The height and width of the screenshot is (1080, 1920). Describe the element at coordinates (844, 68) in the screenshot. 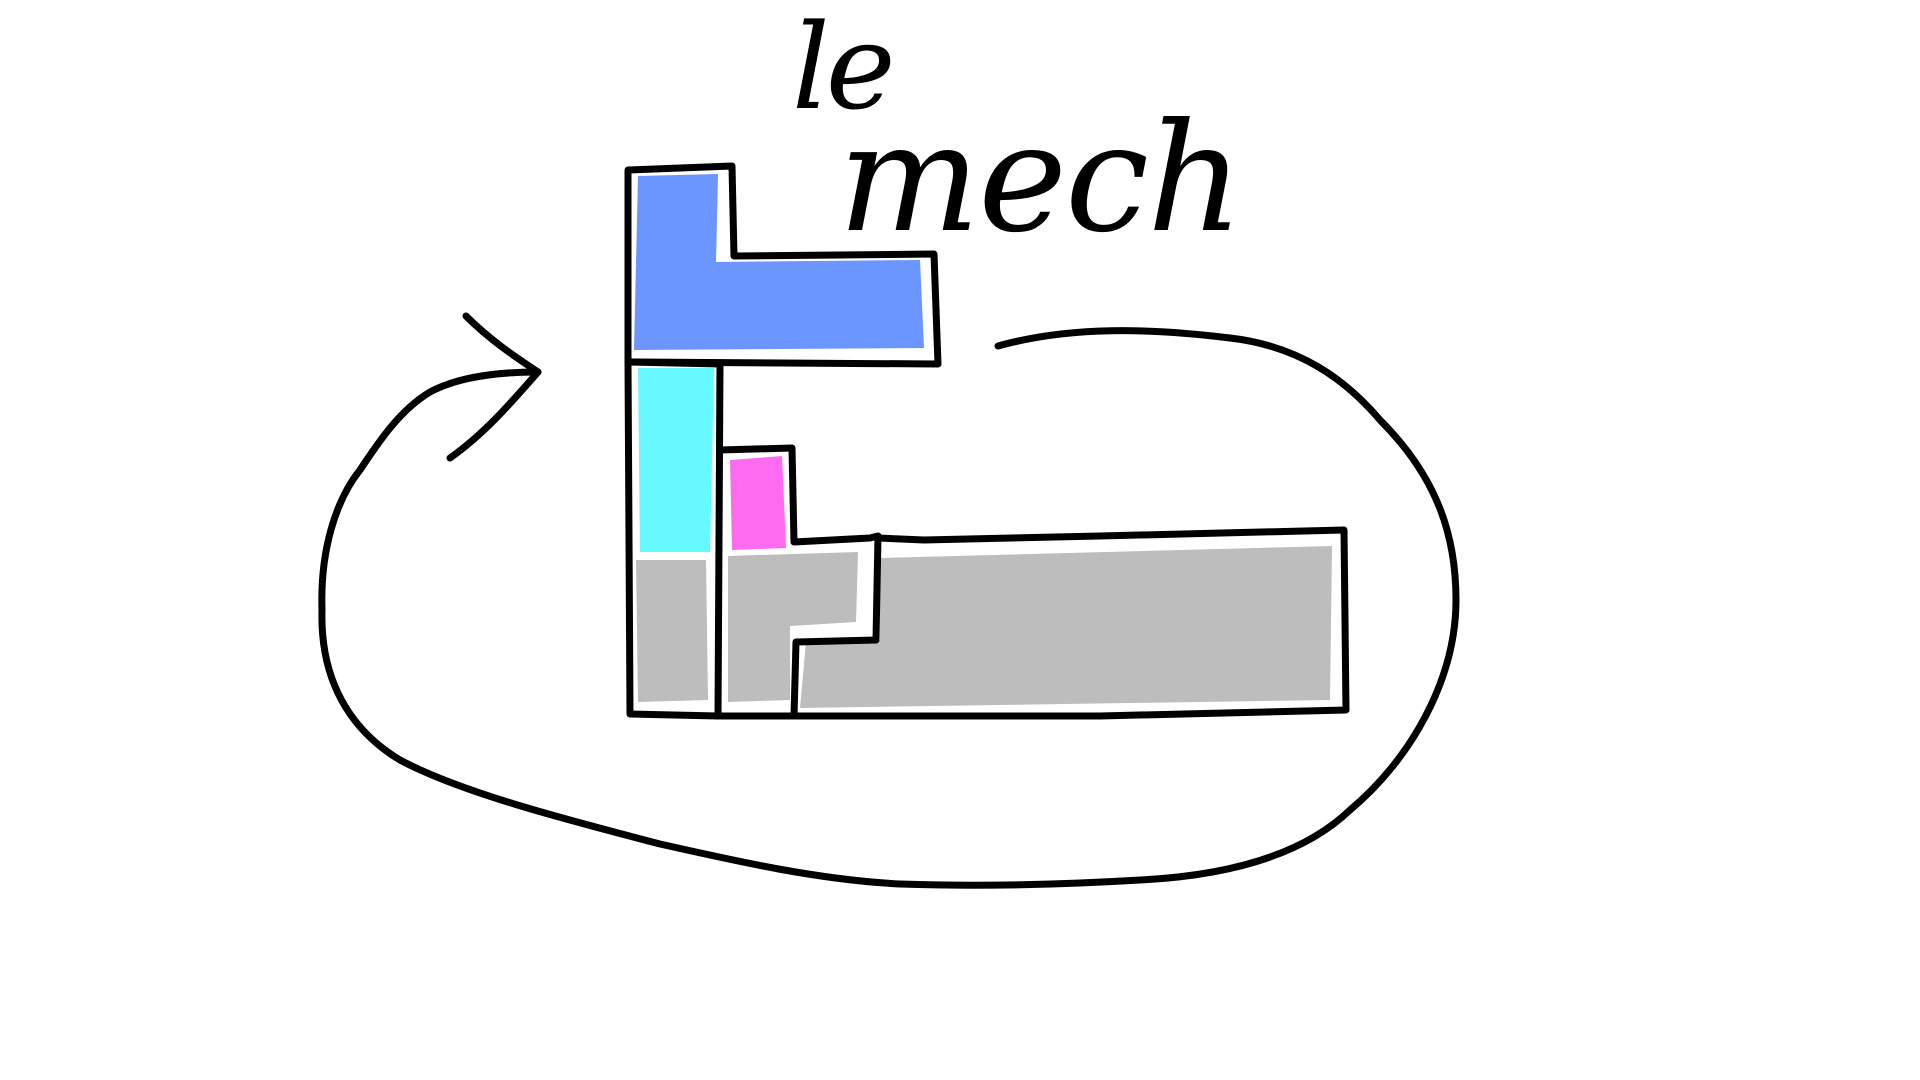

I see `title-line-1: le` at that location.